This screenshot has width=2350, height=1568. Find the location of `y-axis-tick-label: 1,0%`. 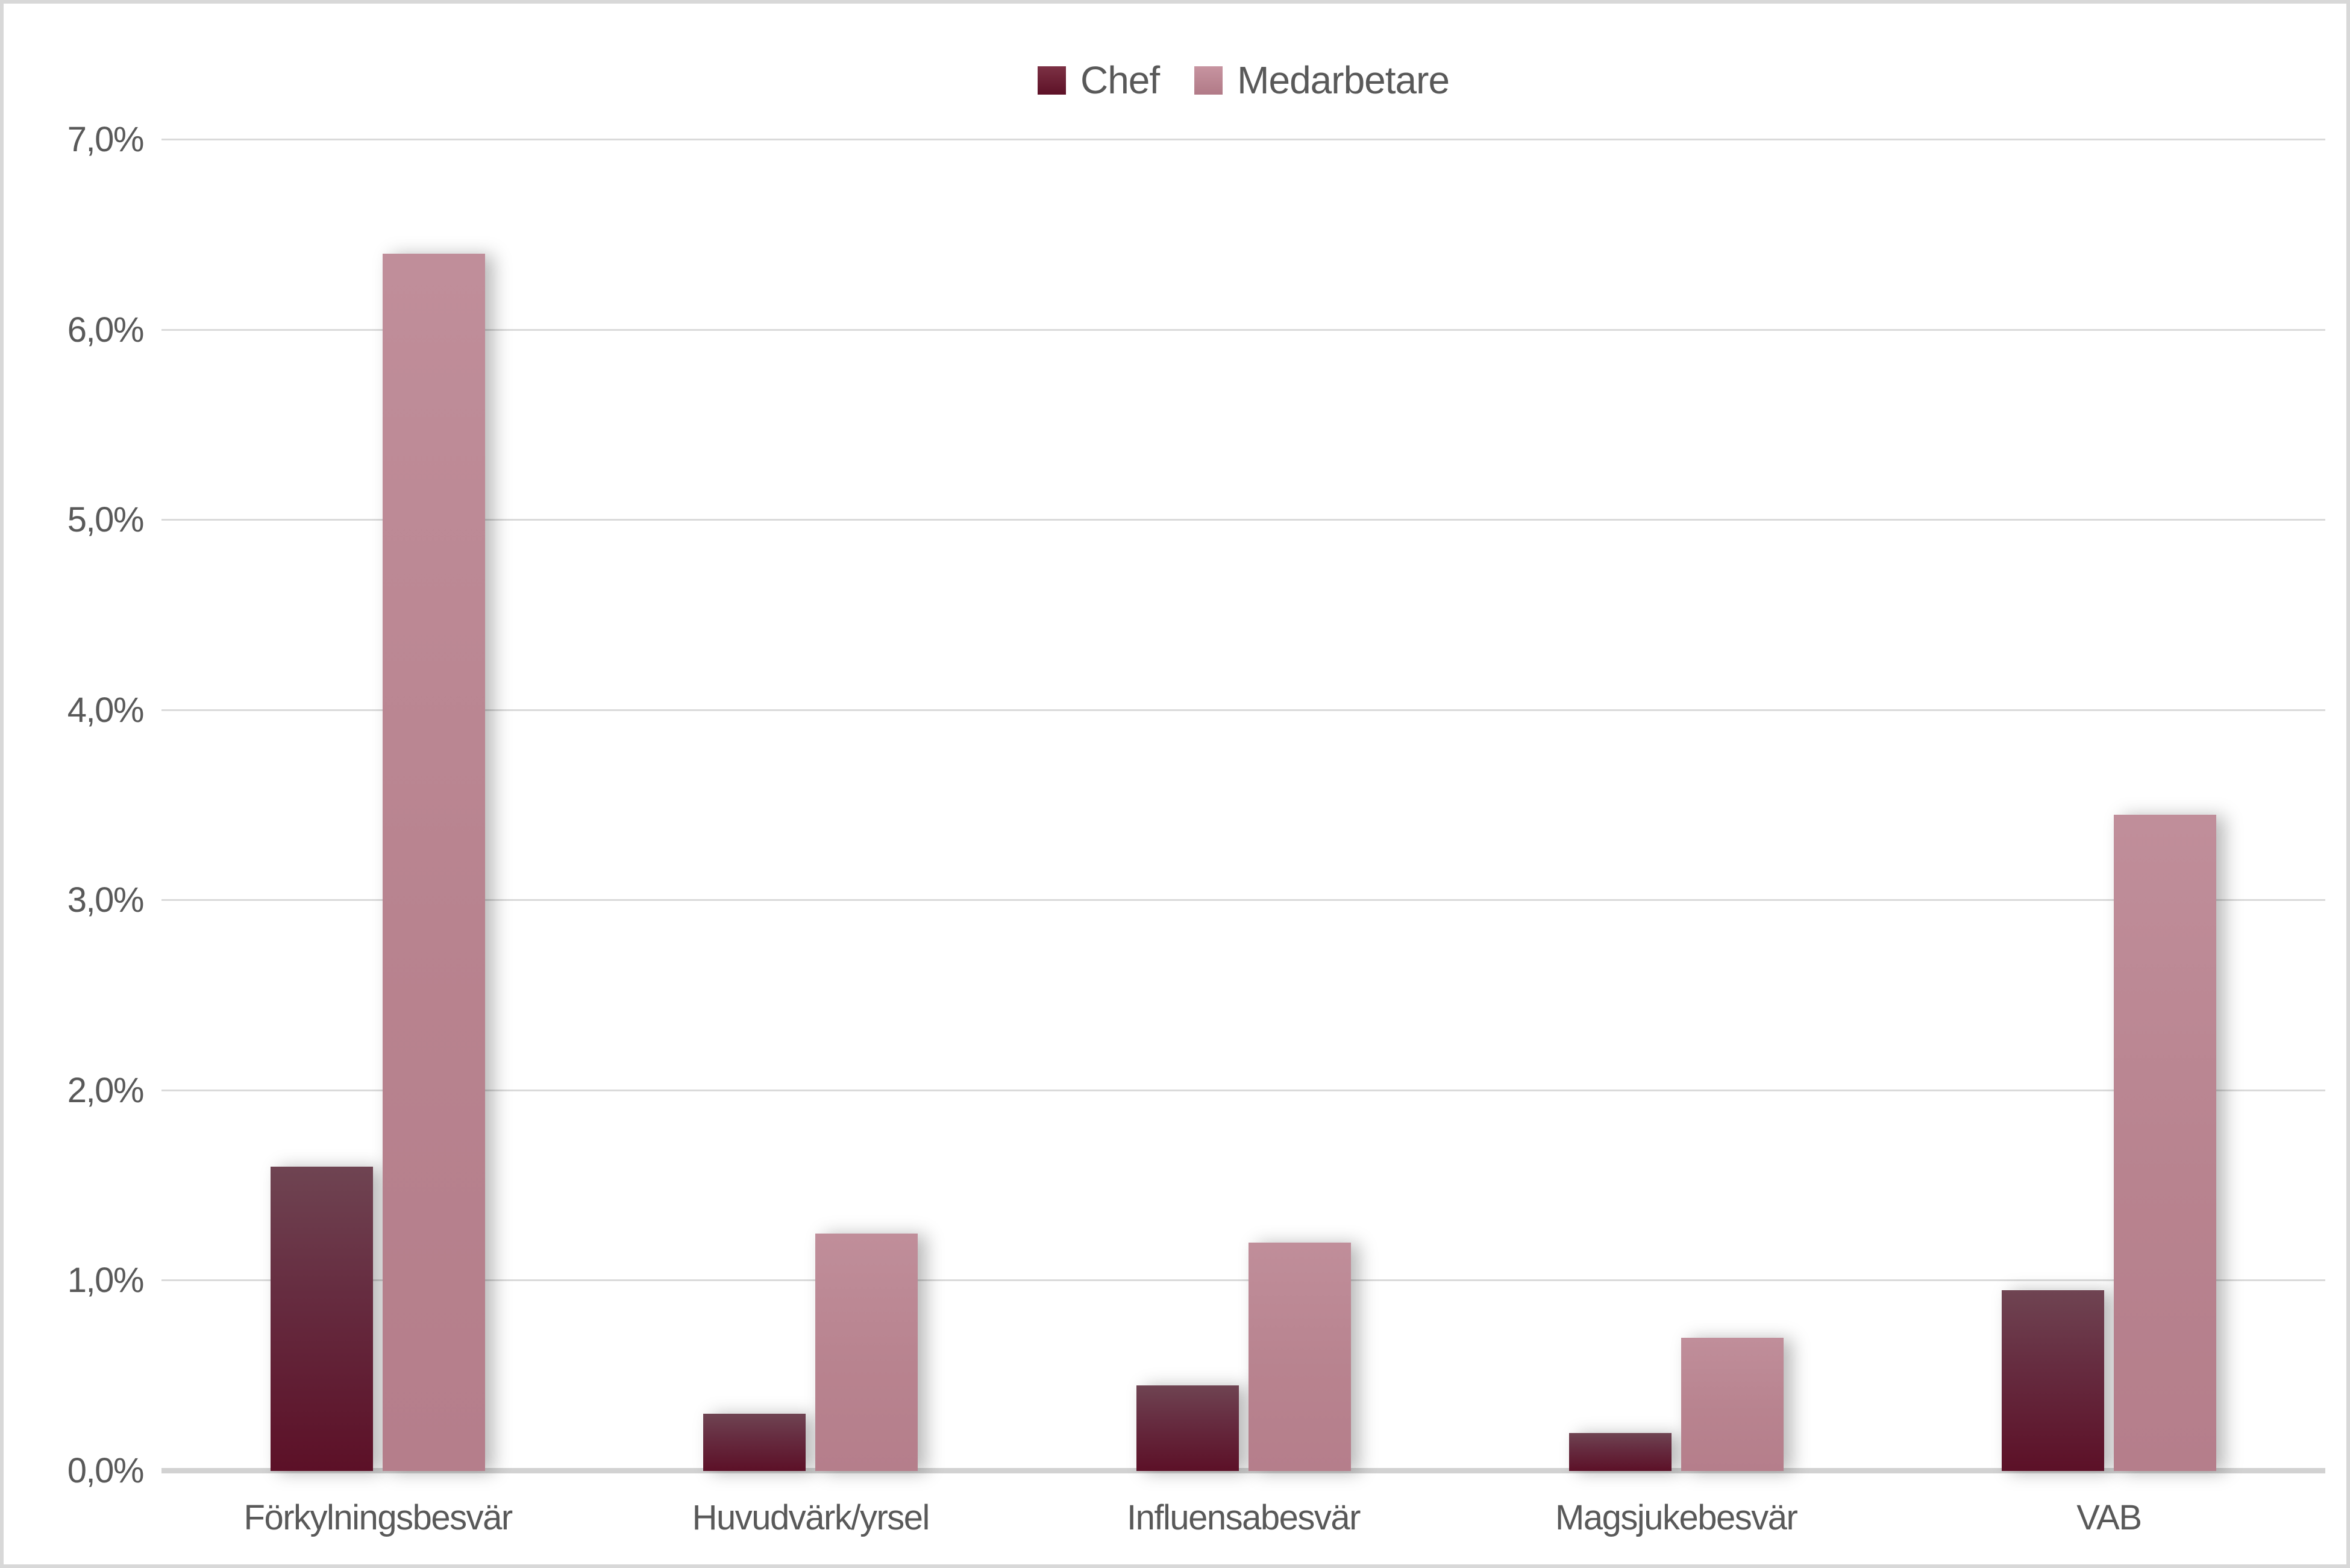

y-axis-tick-label: 1,0% is located at coordinates (106, 1280).